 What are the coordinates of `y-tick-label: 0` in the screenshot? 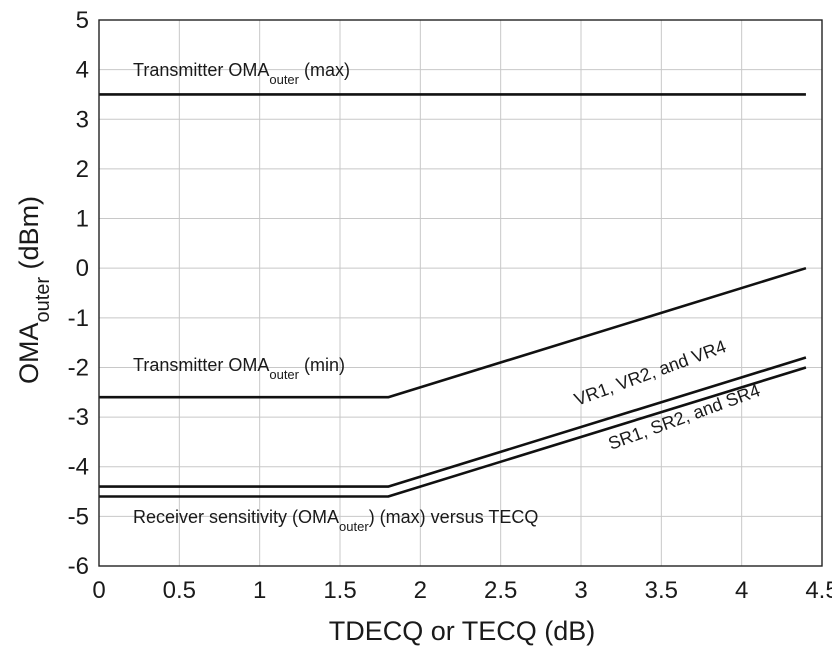 It's located at (82, 268).